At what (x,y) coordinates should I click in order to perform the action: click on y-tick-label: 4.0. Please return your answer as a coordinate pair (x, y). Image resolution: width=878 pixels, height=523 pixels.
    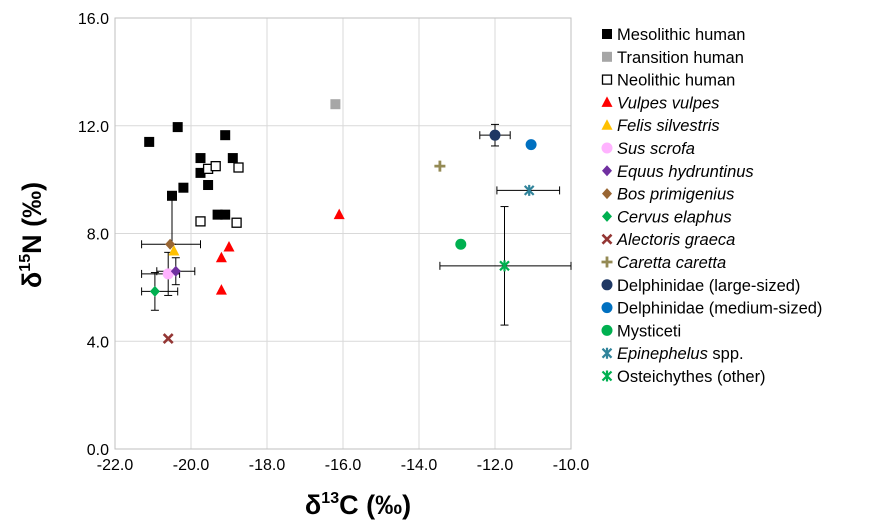
    Looking at the image, I should click on (98, 342).